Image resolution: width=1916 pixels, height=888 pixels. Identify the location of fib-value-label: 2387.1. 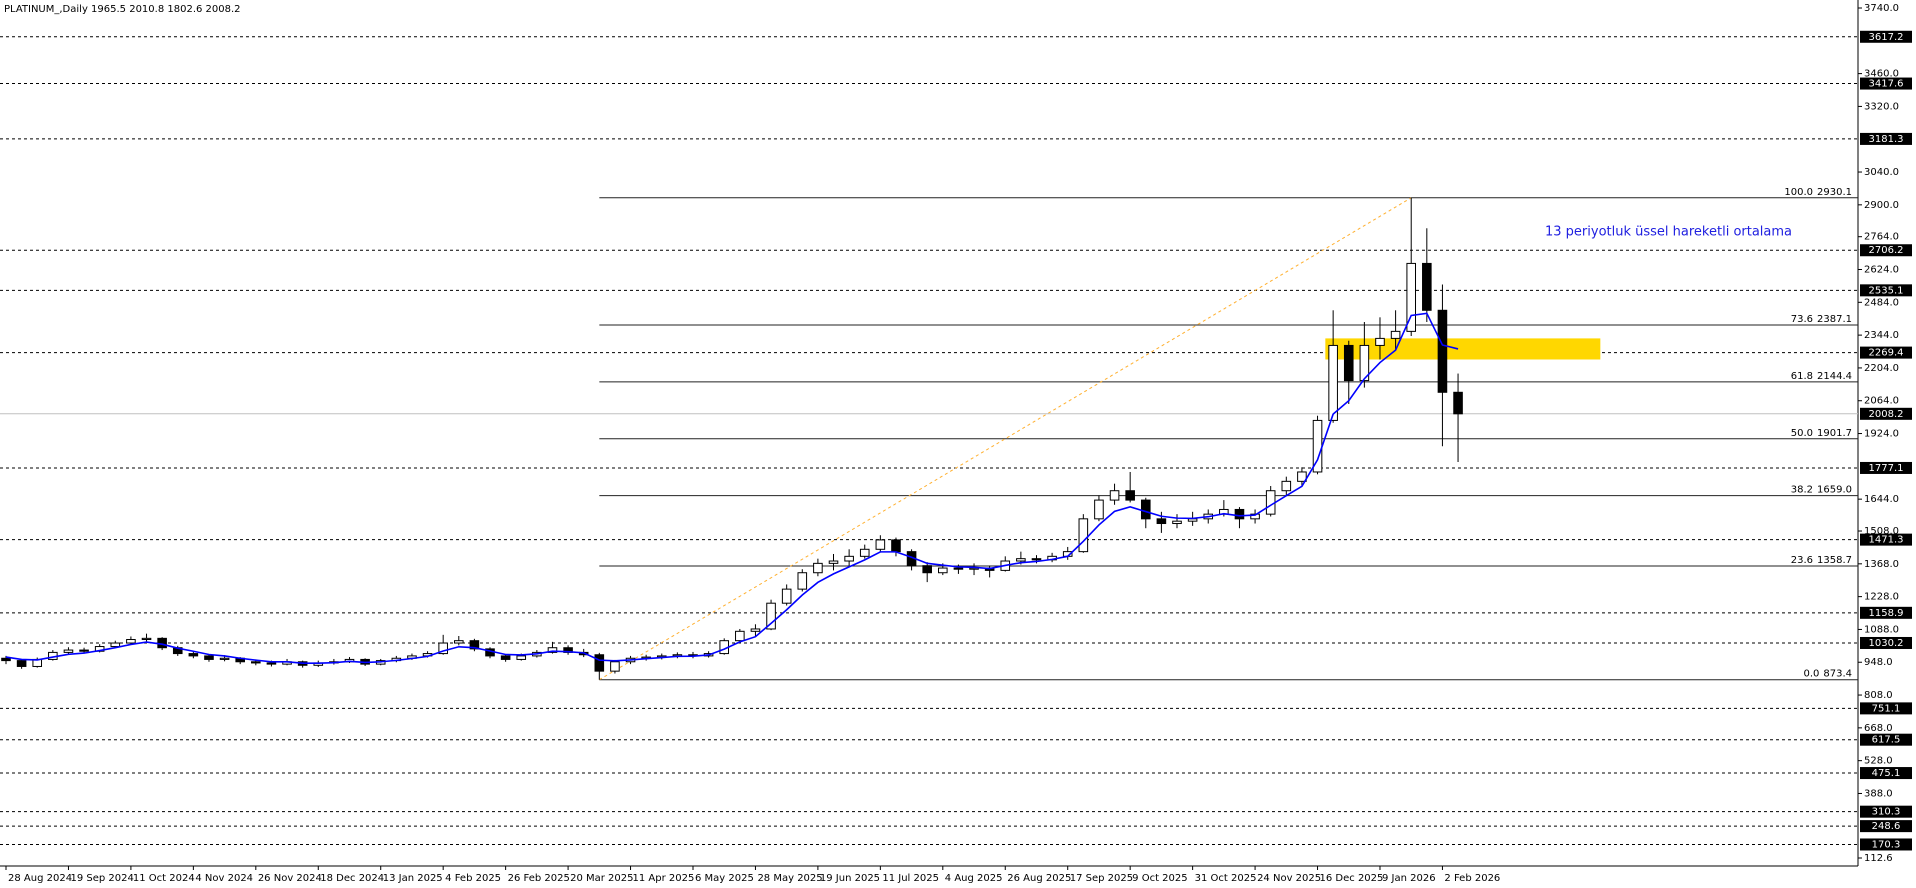
(1834, 319).